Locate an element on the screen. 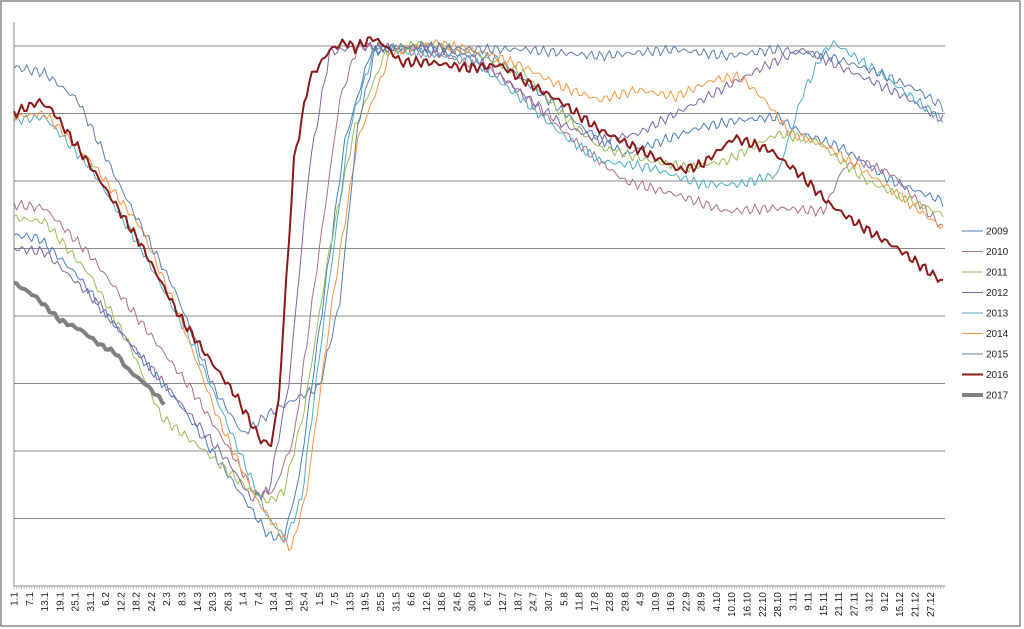 The height and width of the screenshot is (629, 1024). x-tick-label: 24.2 is located at coordinates (152, 602).